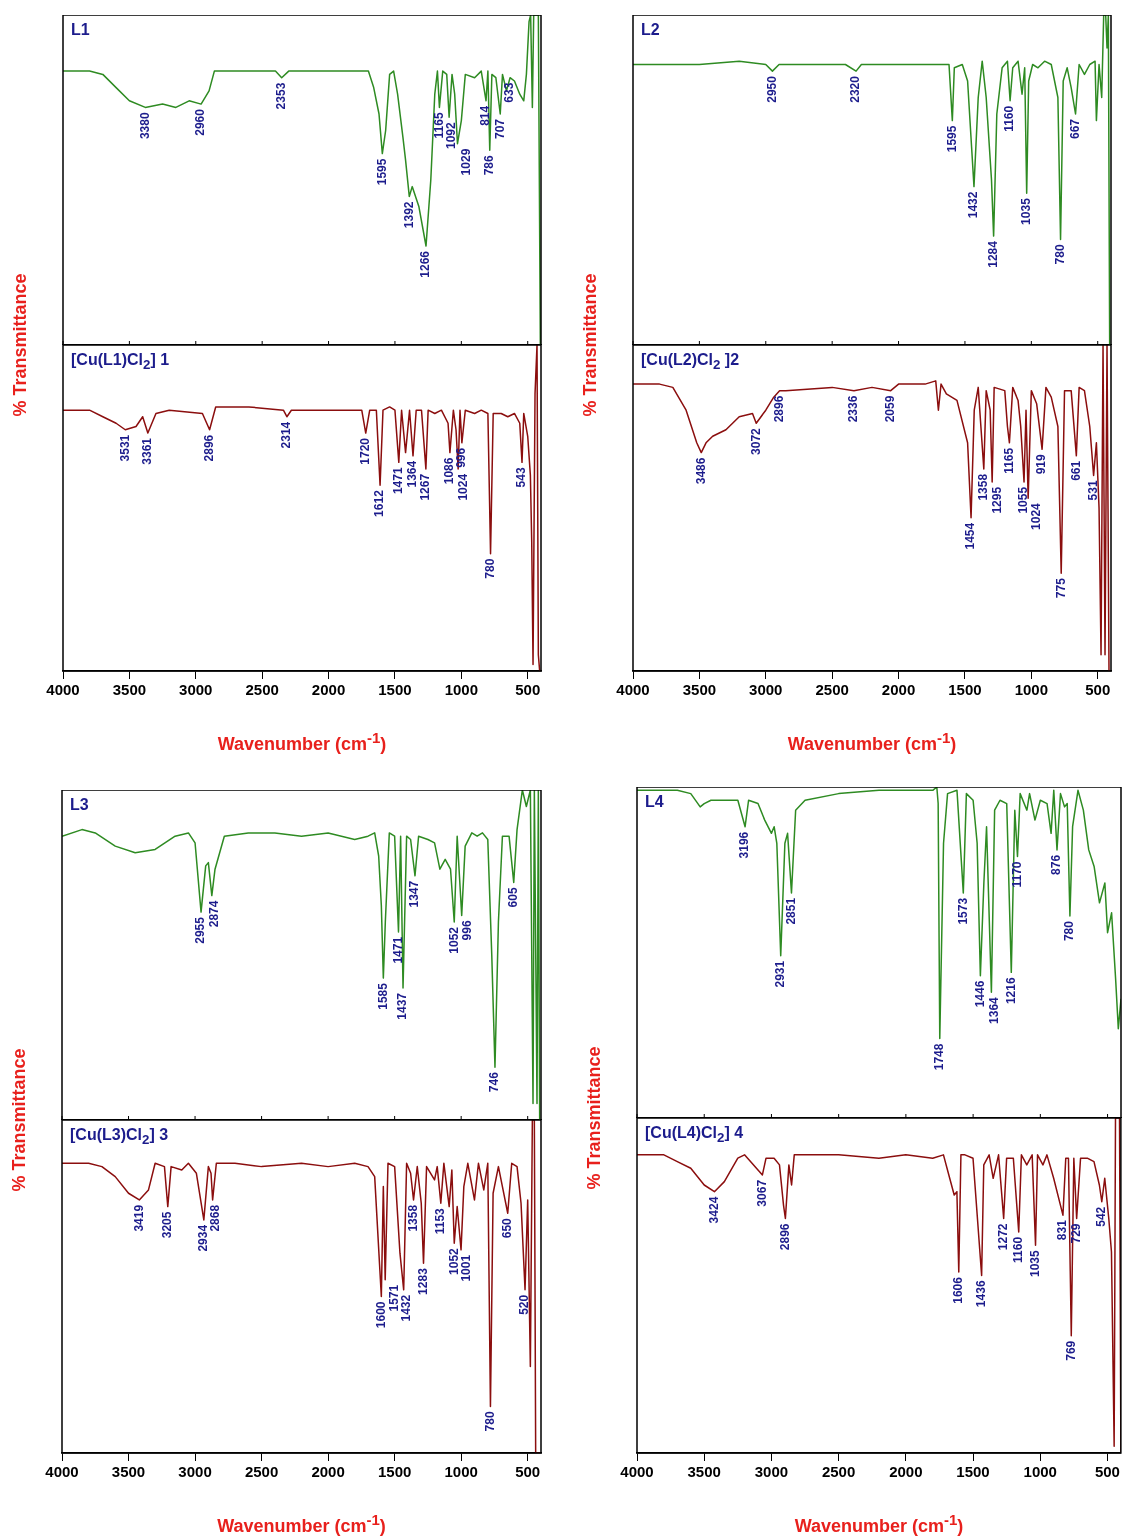 Image resolution: width=1122 pixels, height=1539 pixels. I want to click on annotation: 2320, so click(855, 89).